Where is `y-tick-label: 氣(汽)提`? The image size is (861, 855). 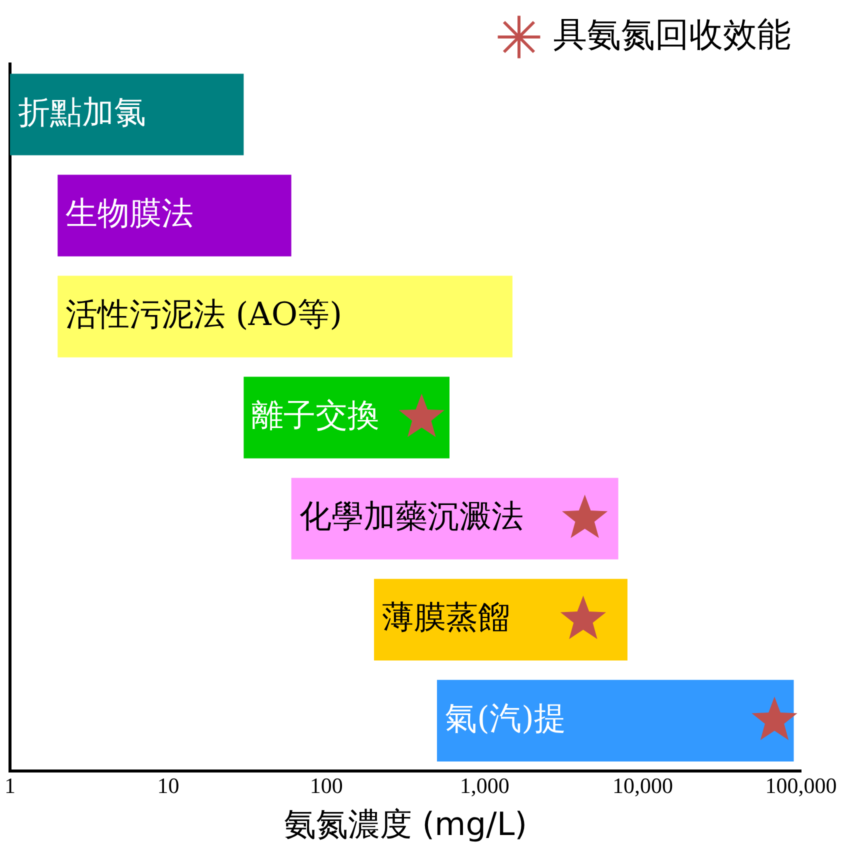
y-tick-label: 氣(汽)提 is located at coordinates (505, 718).